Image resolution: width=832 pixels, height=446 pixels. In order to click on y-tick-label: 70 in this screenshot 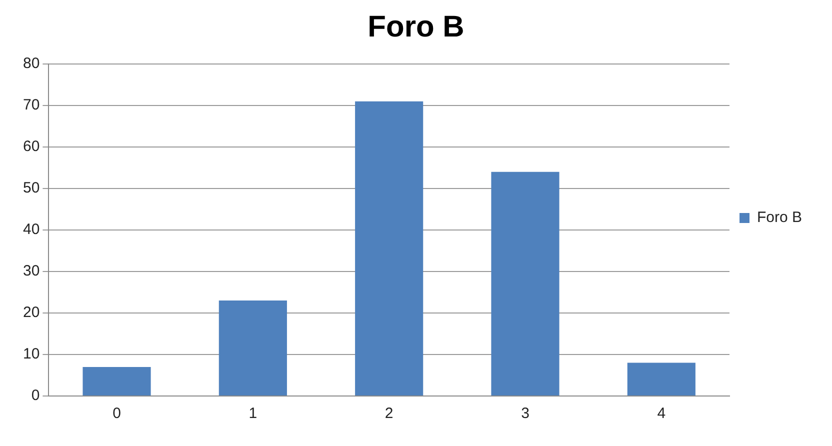, I will do `click(31, 105)`.